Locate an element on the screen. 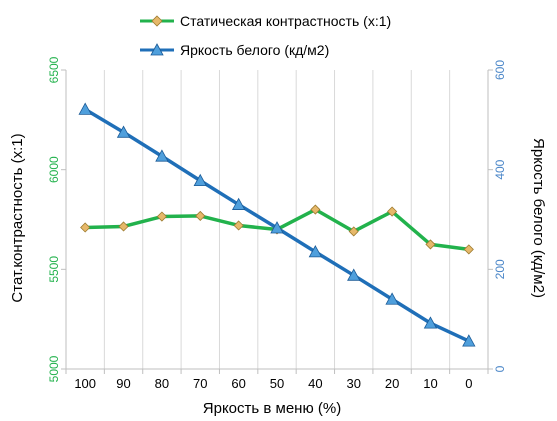  legend-brightness-label: Яркость белого (кд/м2) is located at coordinates (254, 50).